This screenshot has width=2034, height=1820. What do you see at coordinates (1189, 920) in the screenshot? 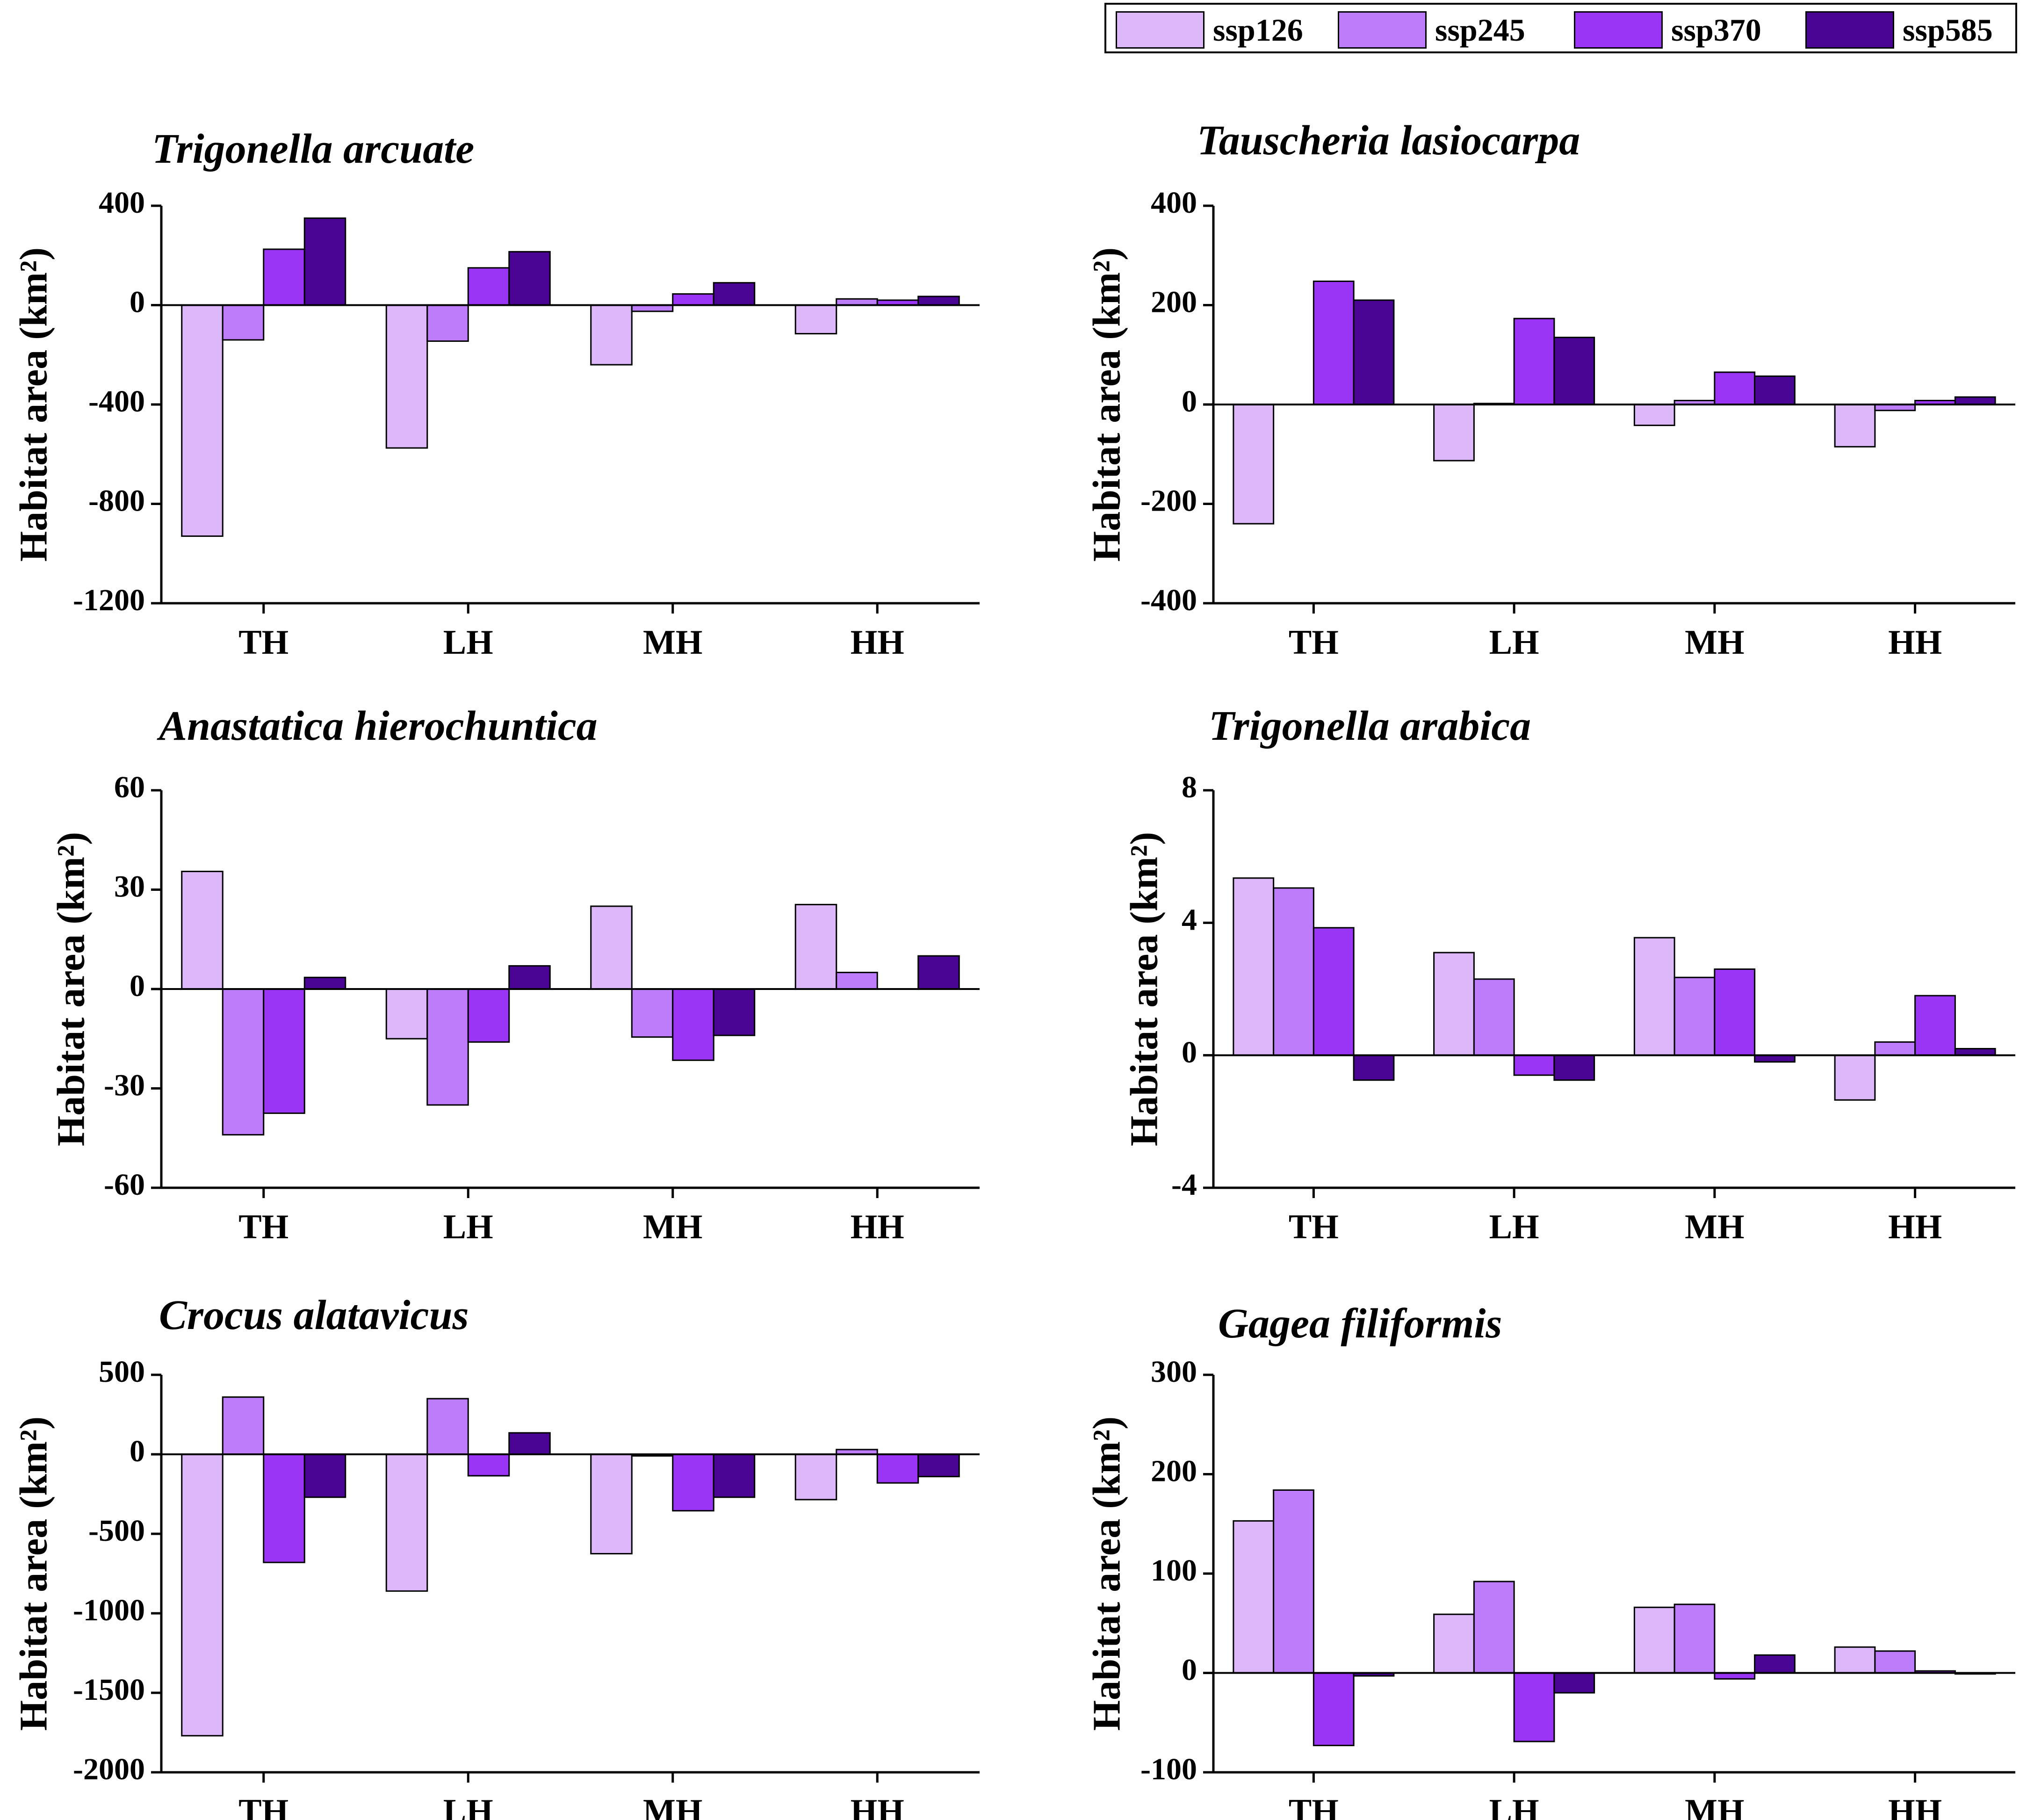
I see `y-tick-label: 4` at bounding box center [1189, 920].